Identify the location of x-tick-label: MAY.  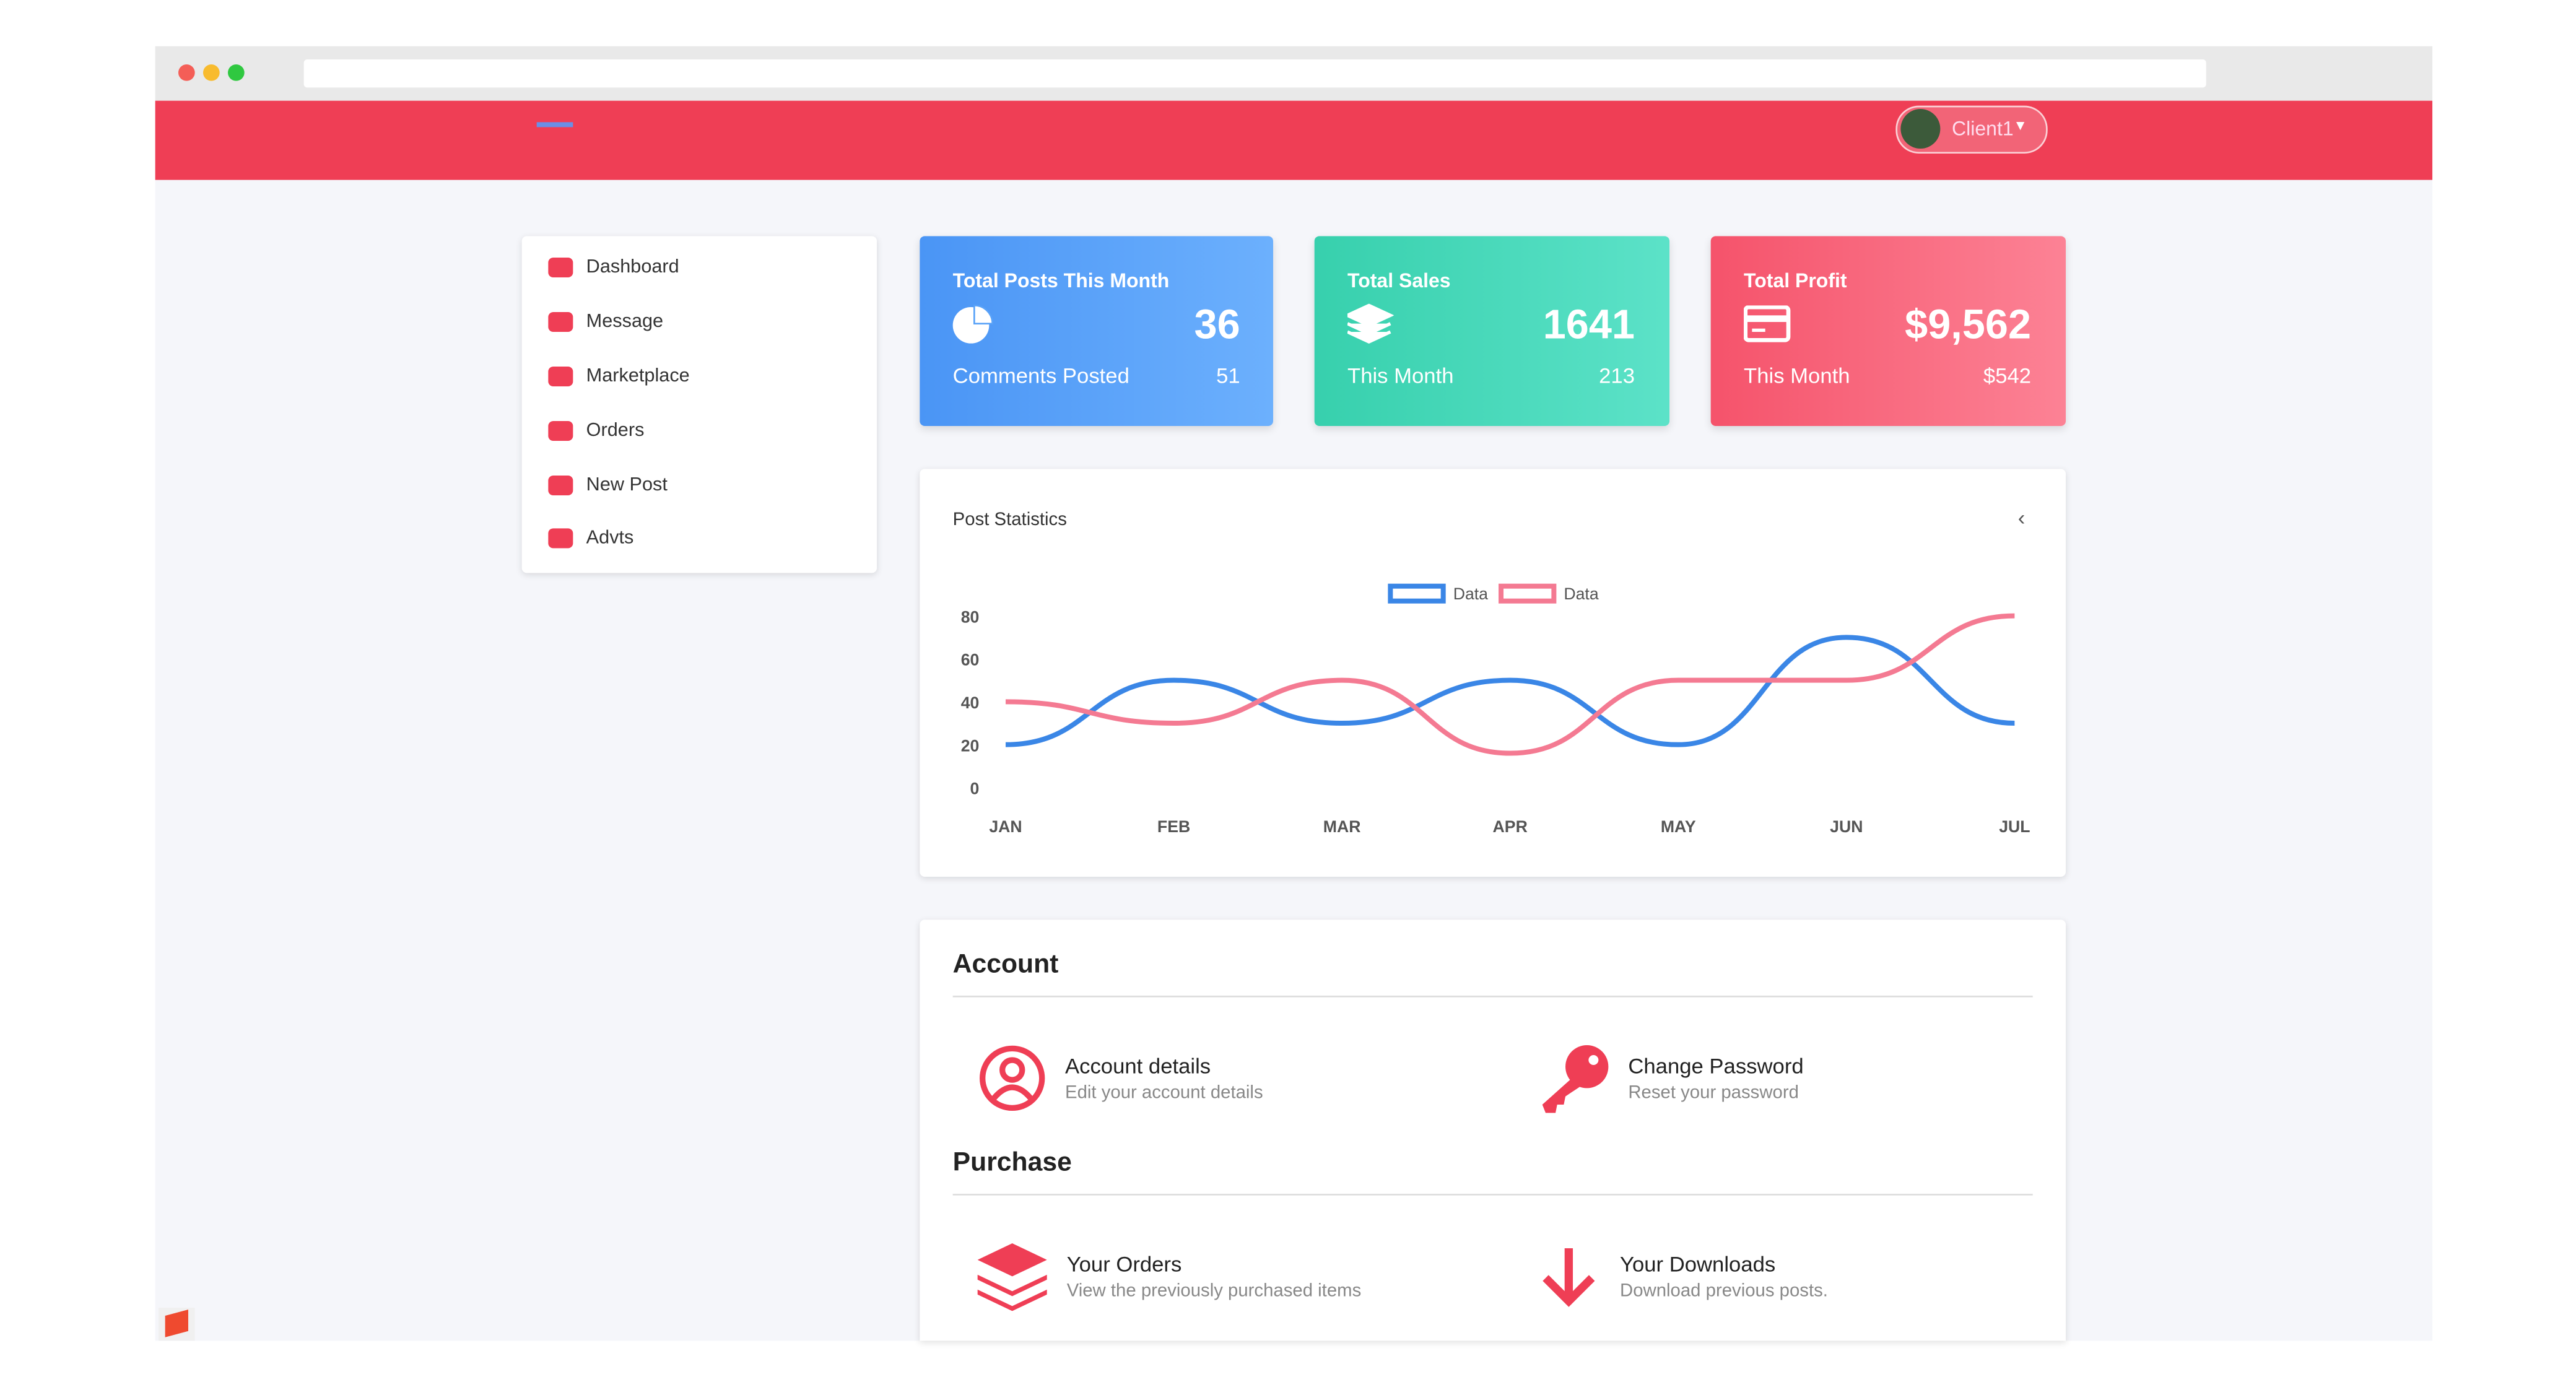
(1678, 826).